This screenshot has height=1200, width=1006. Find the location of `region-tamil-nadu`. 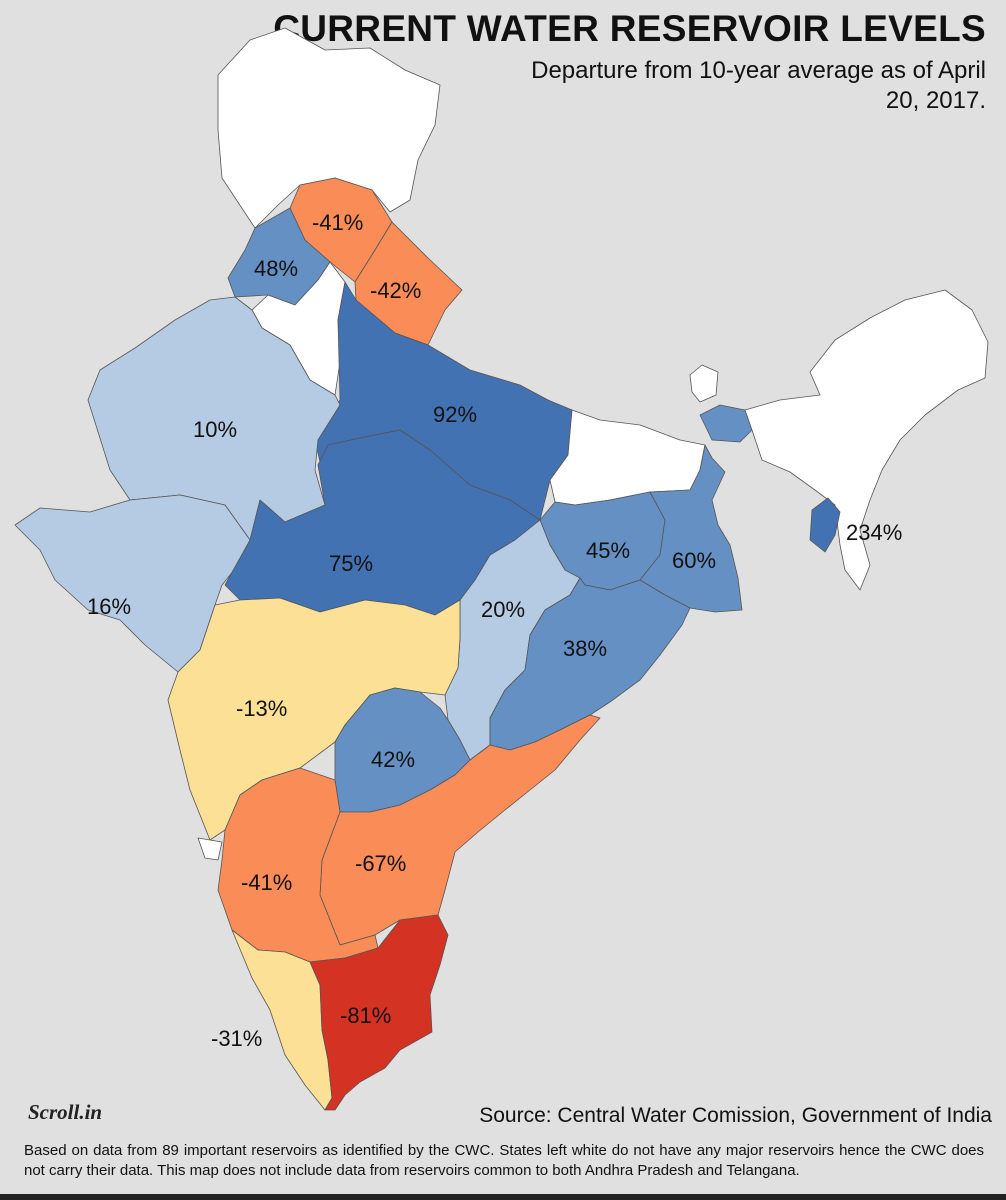

region-tamil-nadu is located at coordinates (379, 1012).